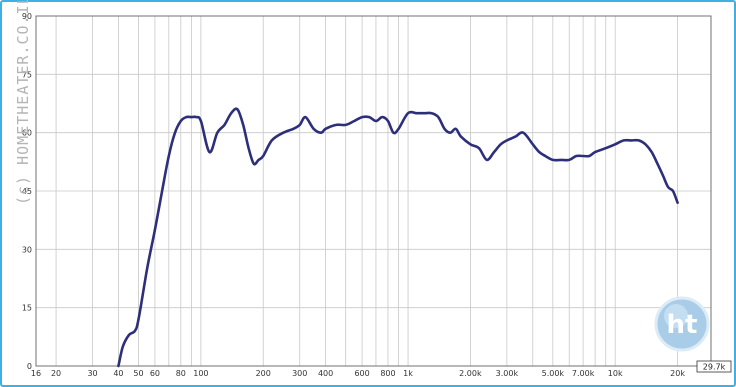  I want to click on x-tick-label: 2.00k, so click(470, 373).